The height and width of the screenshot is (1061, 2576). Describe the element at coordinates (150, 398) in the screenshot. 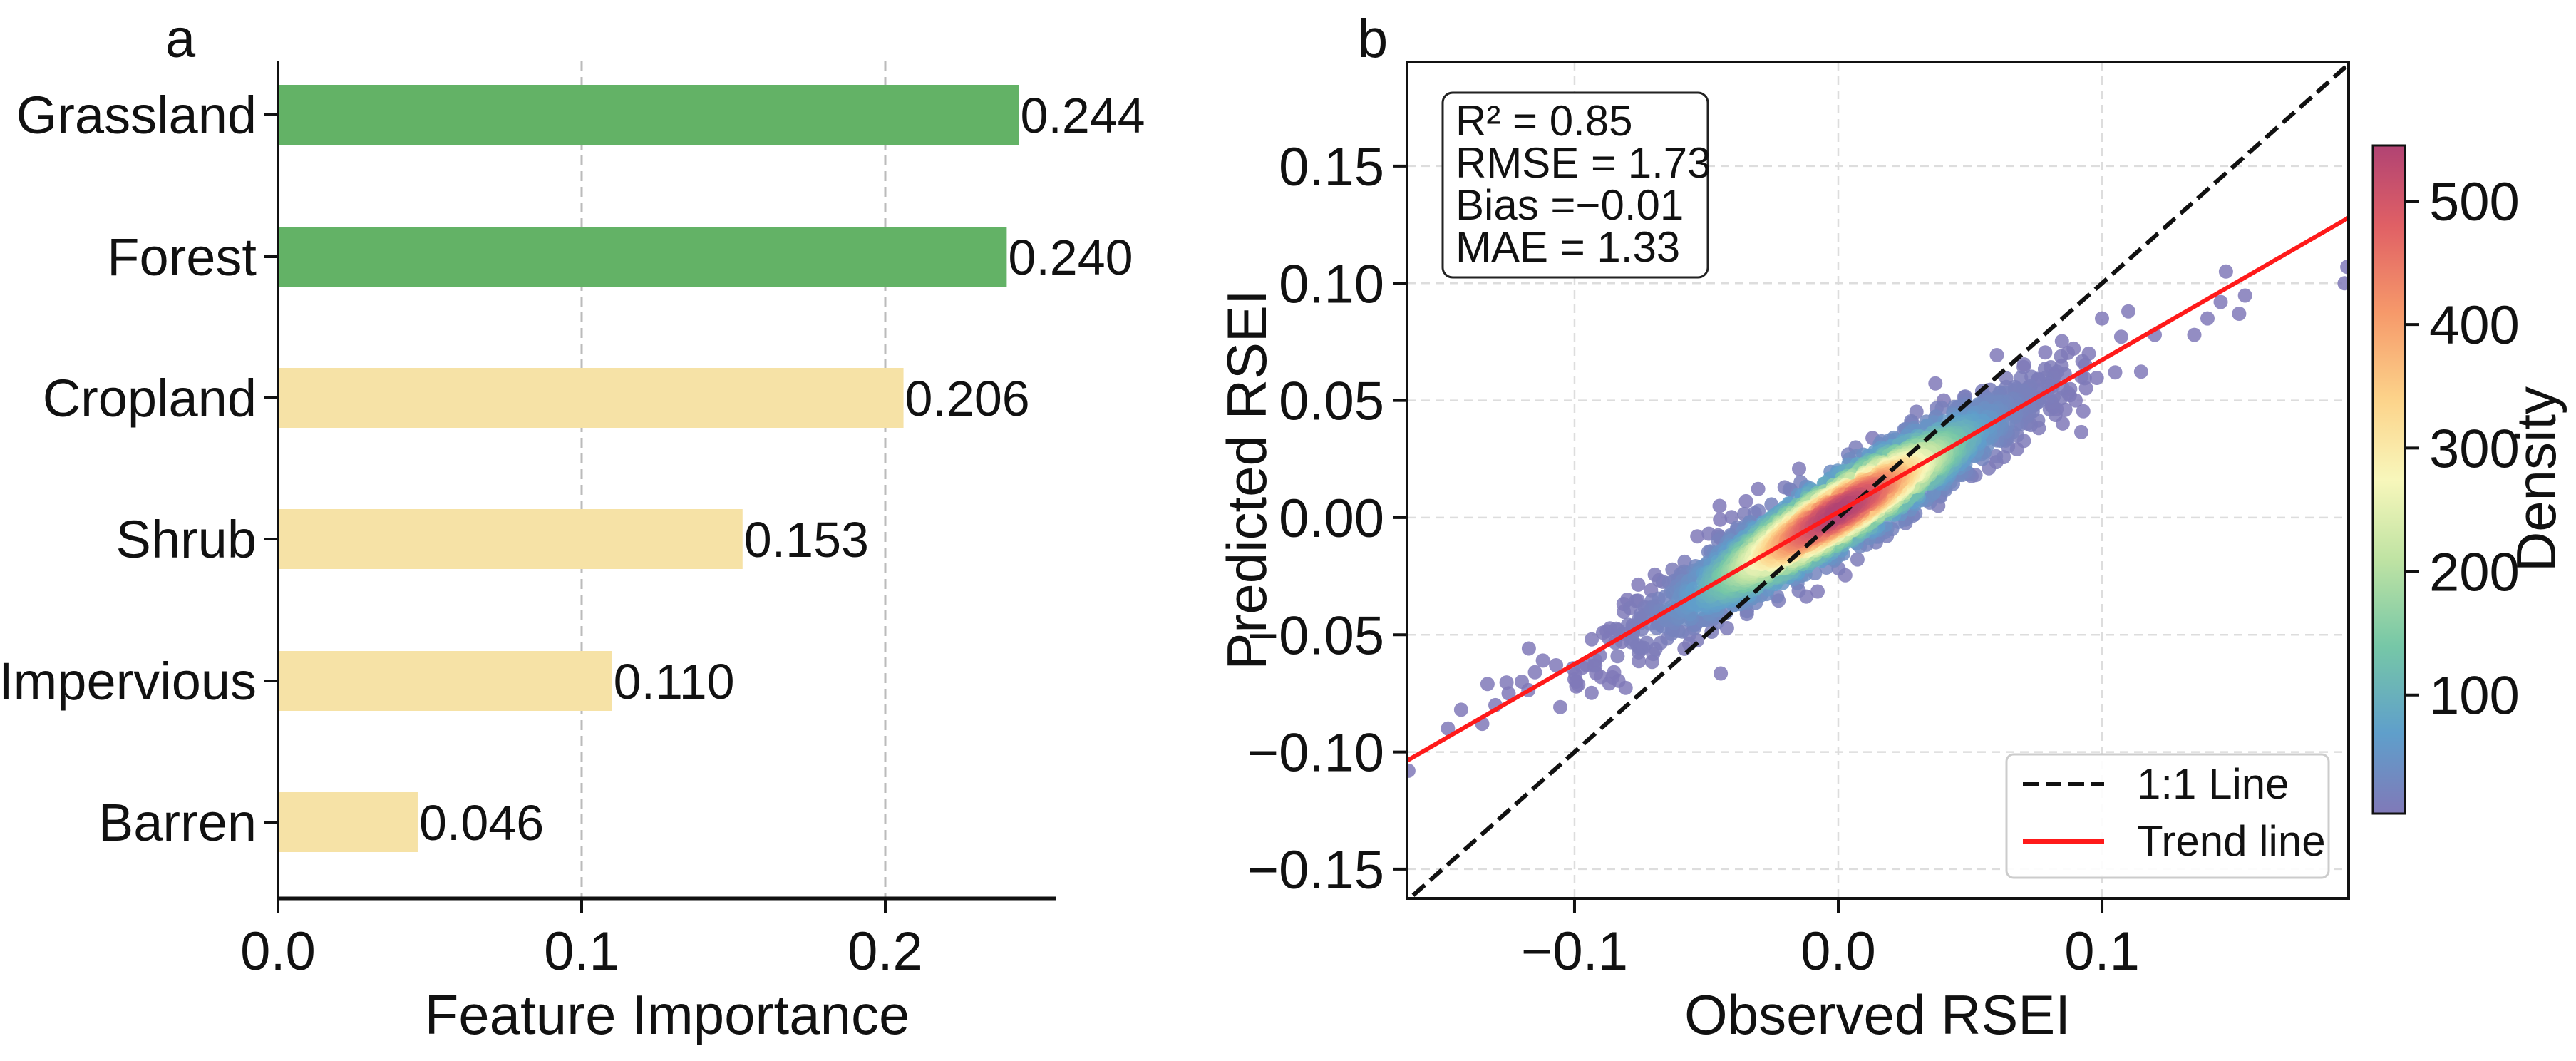

I see `a-category-label: Cropland` at that location.